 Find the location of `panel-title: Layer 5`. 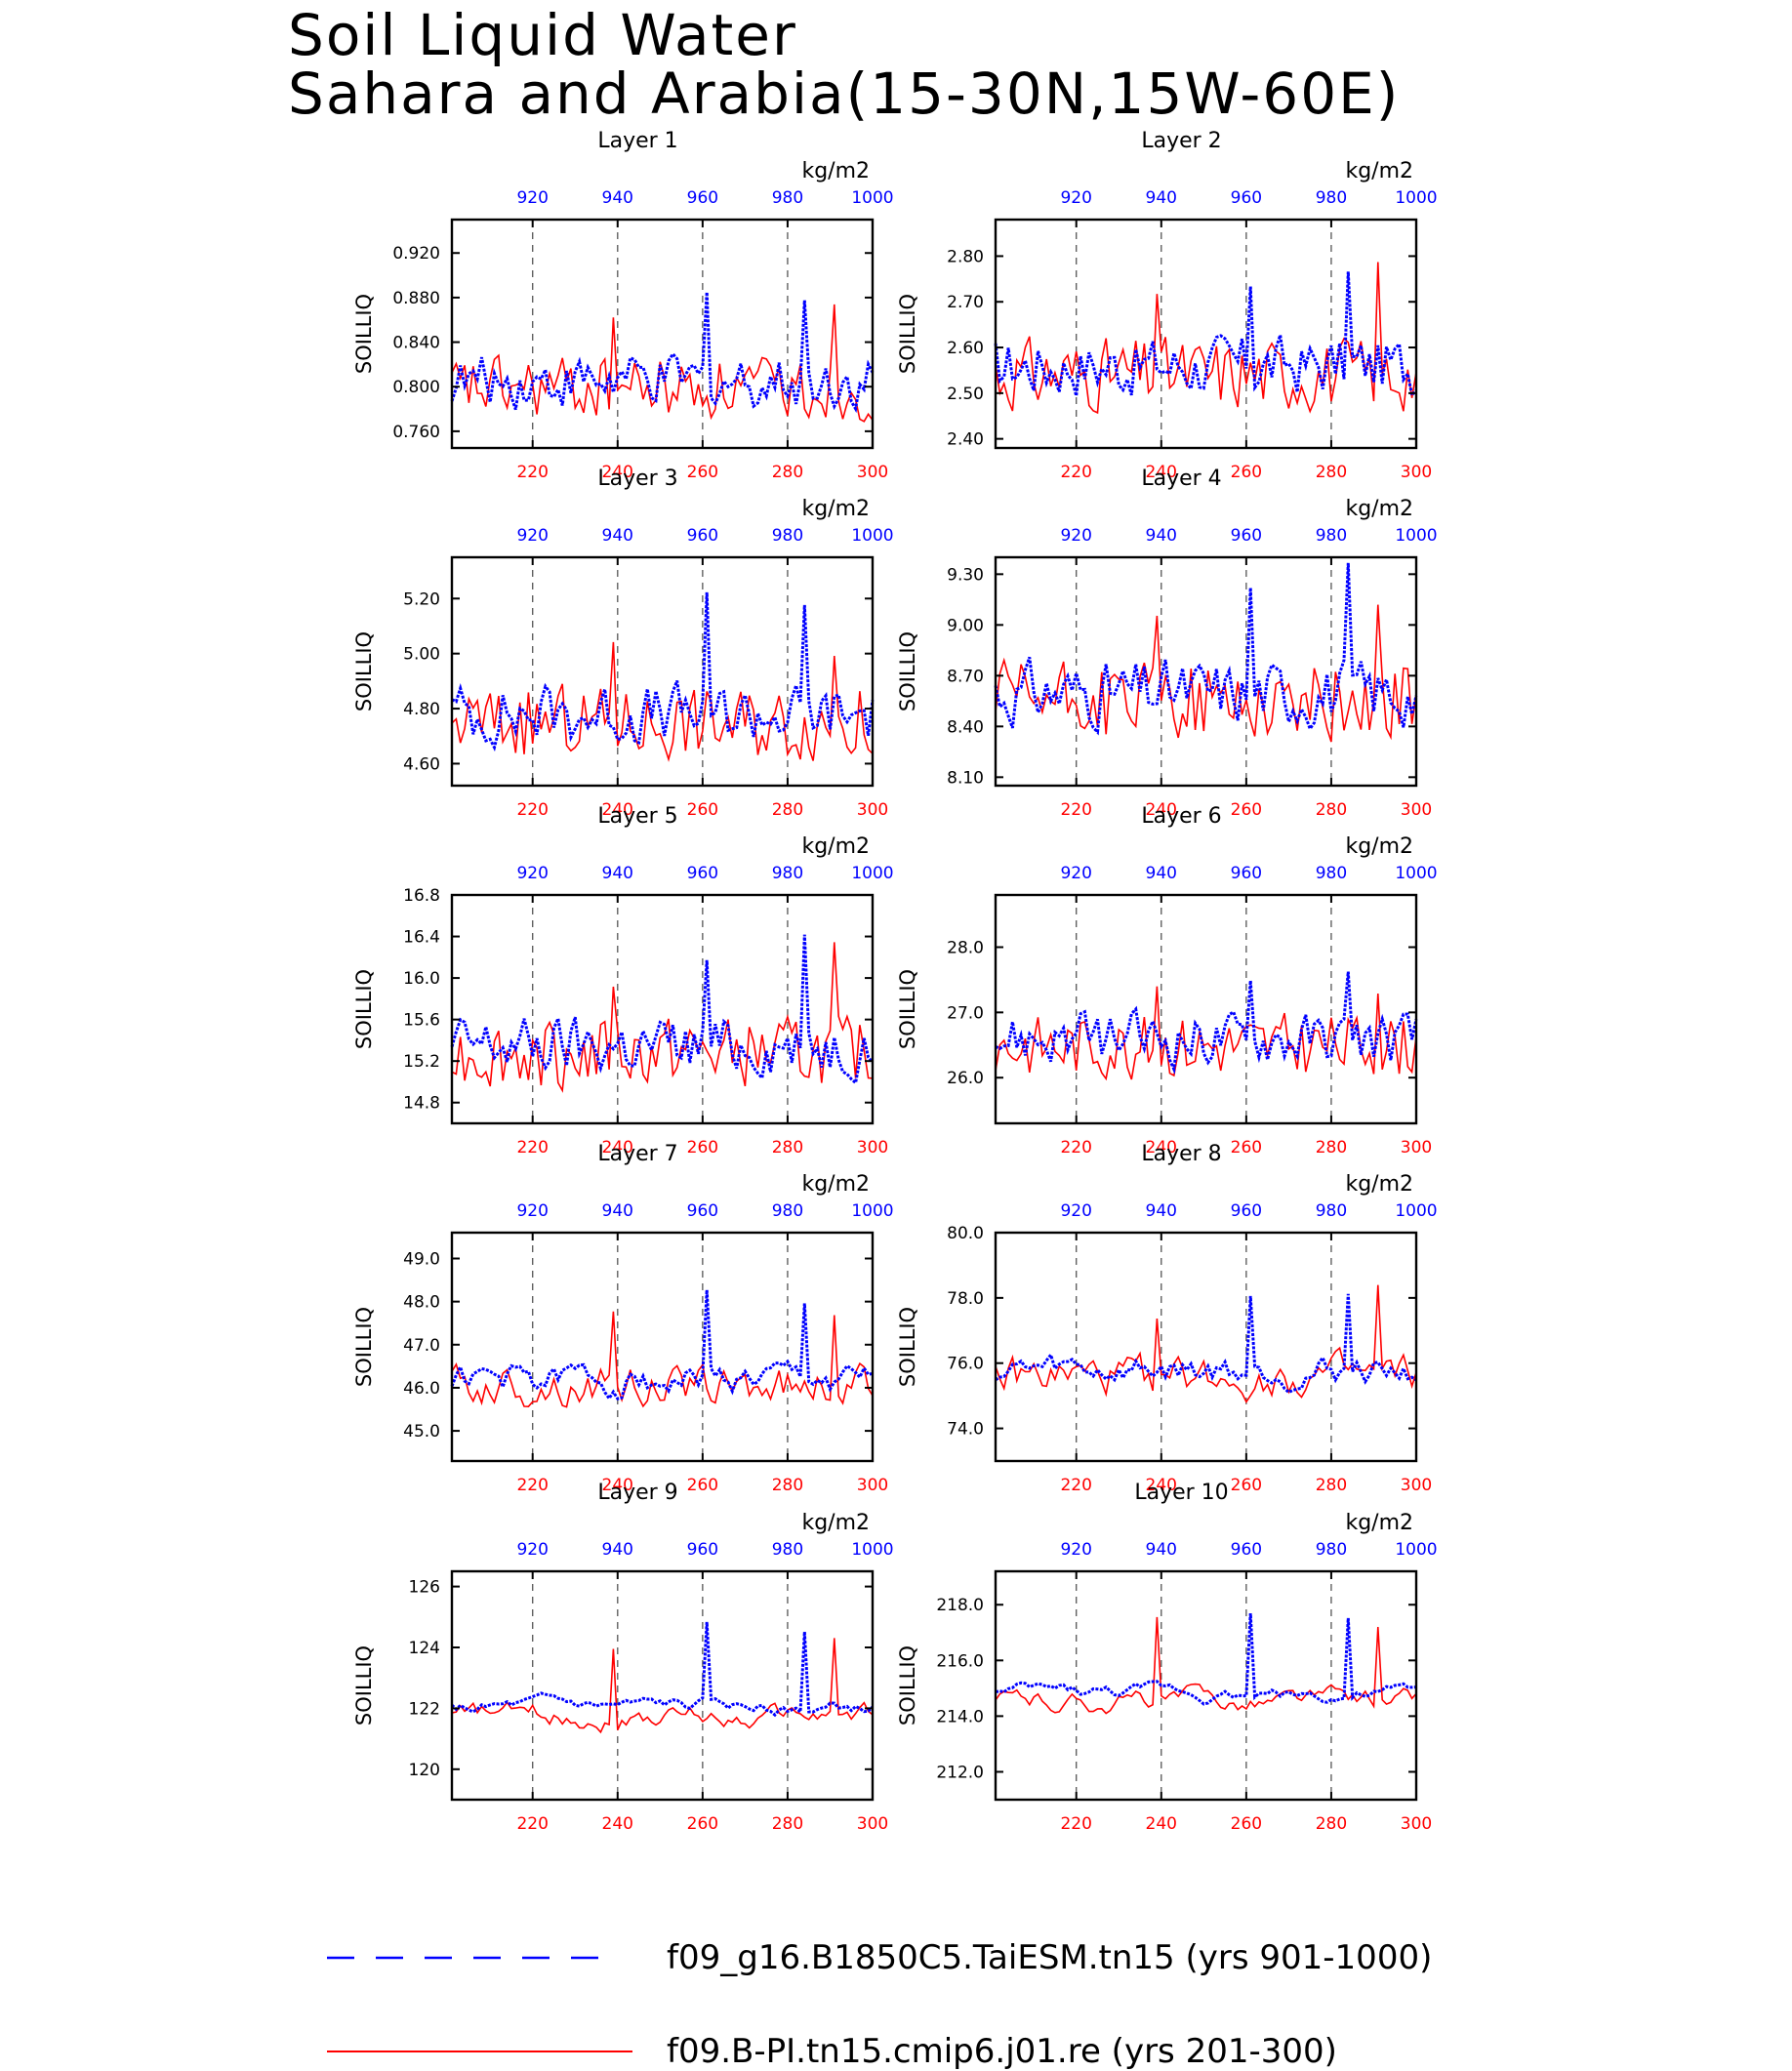

panel-title: Layer 5 is located at coordinates (637, 817).